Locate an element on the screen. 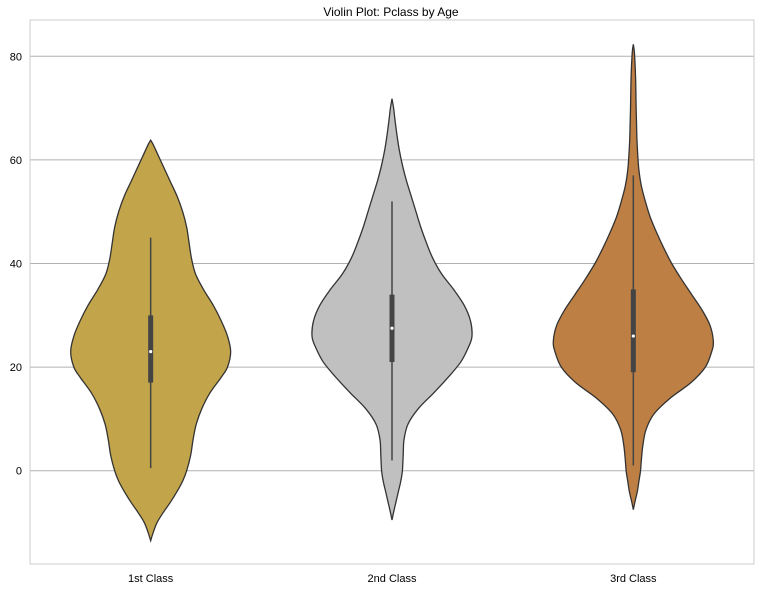 The image size is (761, 591). chart-title: Violin Plot: Pclass by Age is located at coordinates (391, 12).